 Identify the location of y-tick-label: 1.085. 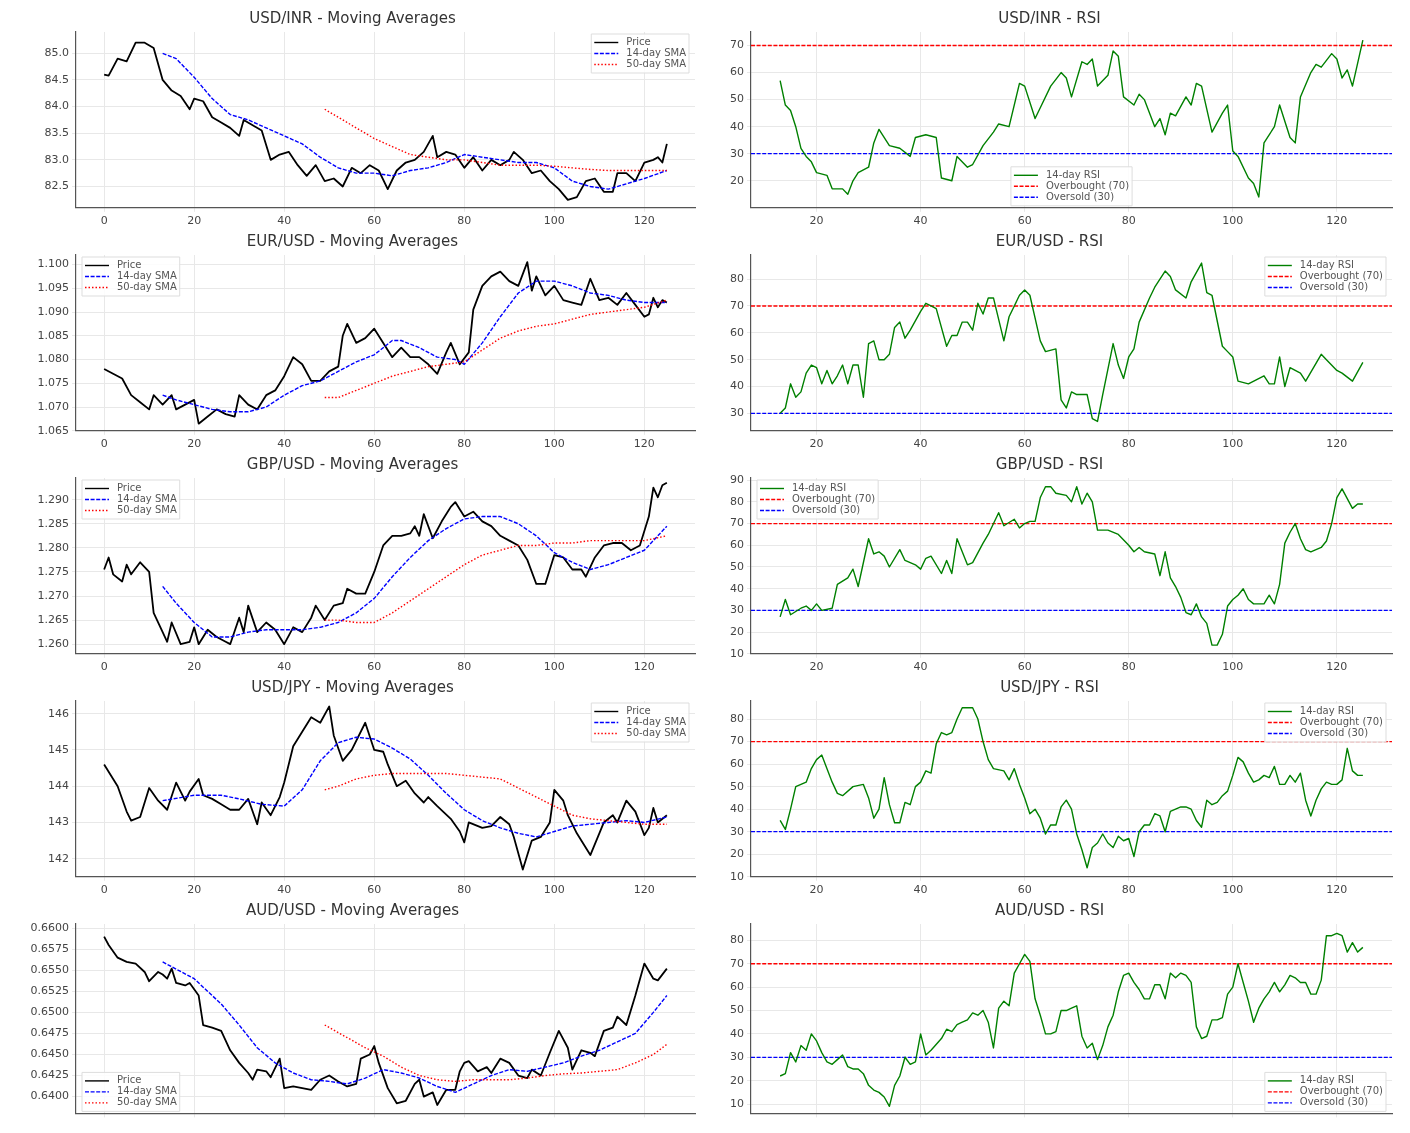
(53, 335).